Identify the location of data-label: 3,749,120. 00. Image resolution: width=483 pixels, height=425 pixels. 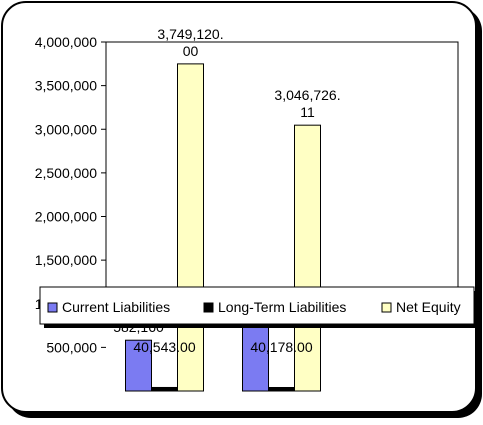
(190, 42).